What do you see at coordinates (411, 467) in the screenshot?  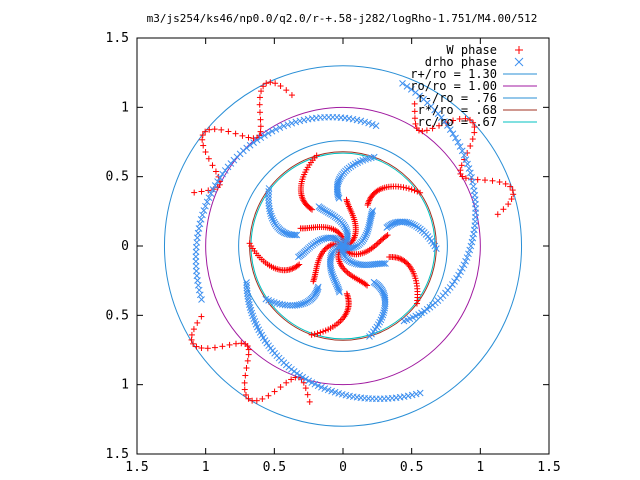 I see `x-tick-label: 0.5` at bounding box center [411, 467].